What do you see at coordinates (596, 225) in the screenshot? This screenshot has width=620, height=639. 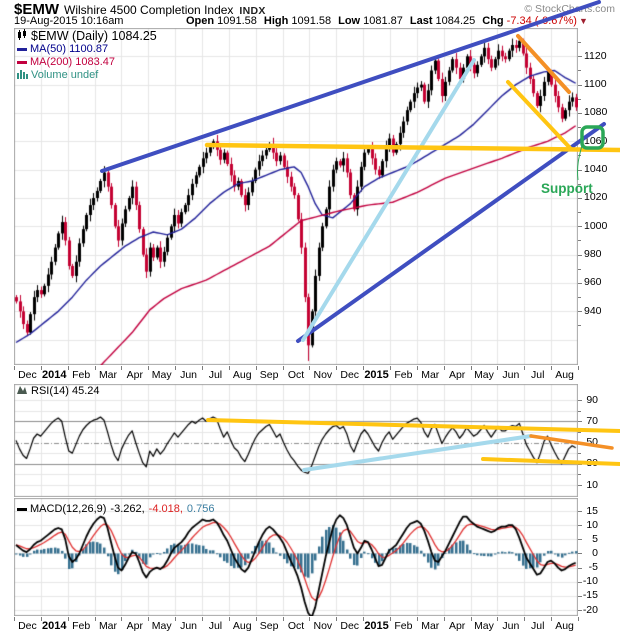 I see `axis-tick-label: 1000` at bounding box center [596, 225].